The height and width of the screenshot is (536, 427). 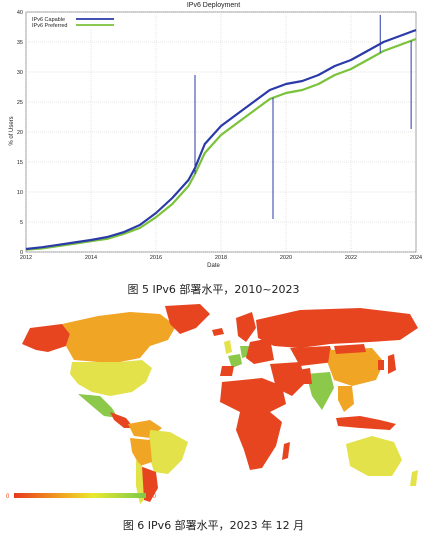 What do you see at coordinates (20, 193) in the screenshot?
I see `y-tick-label: 10` at bounding box center [20, 193].